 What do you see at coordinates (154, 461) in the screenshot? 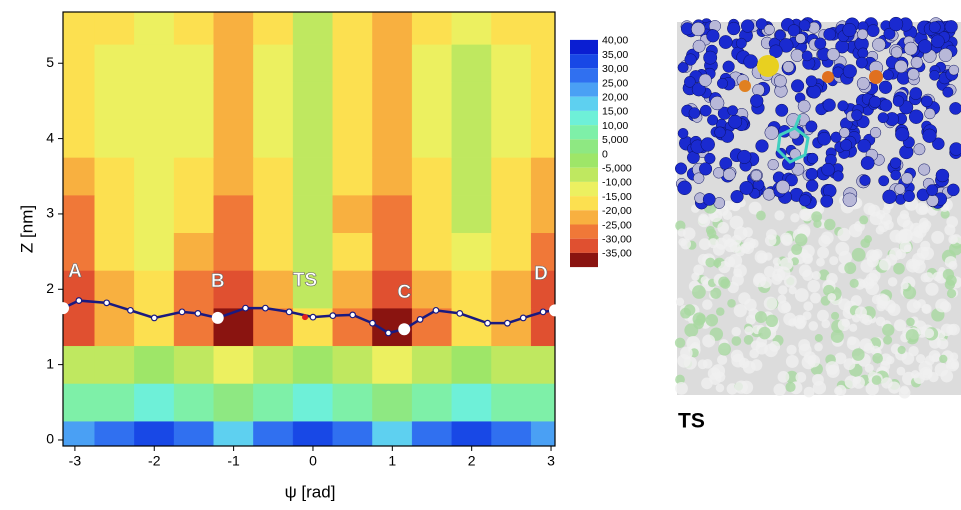
I see `x-tick-label: -2` at bounding box center [154, 461].